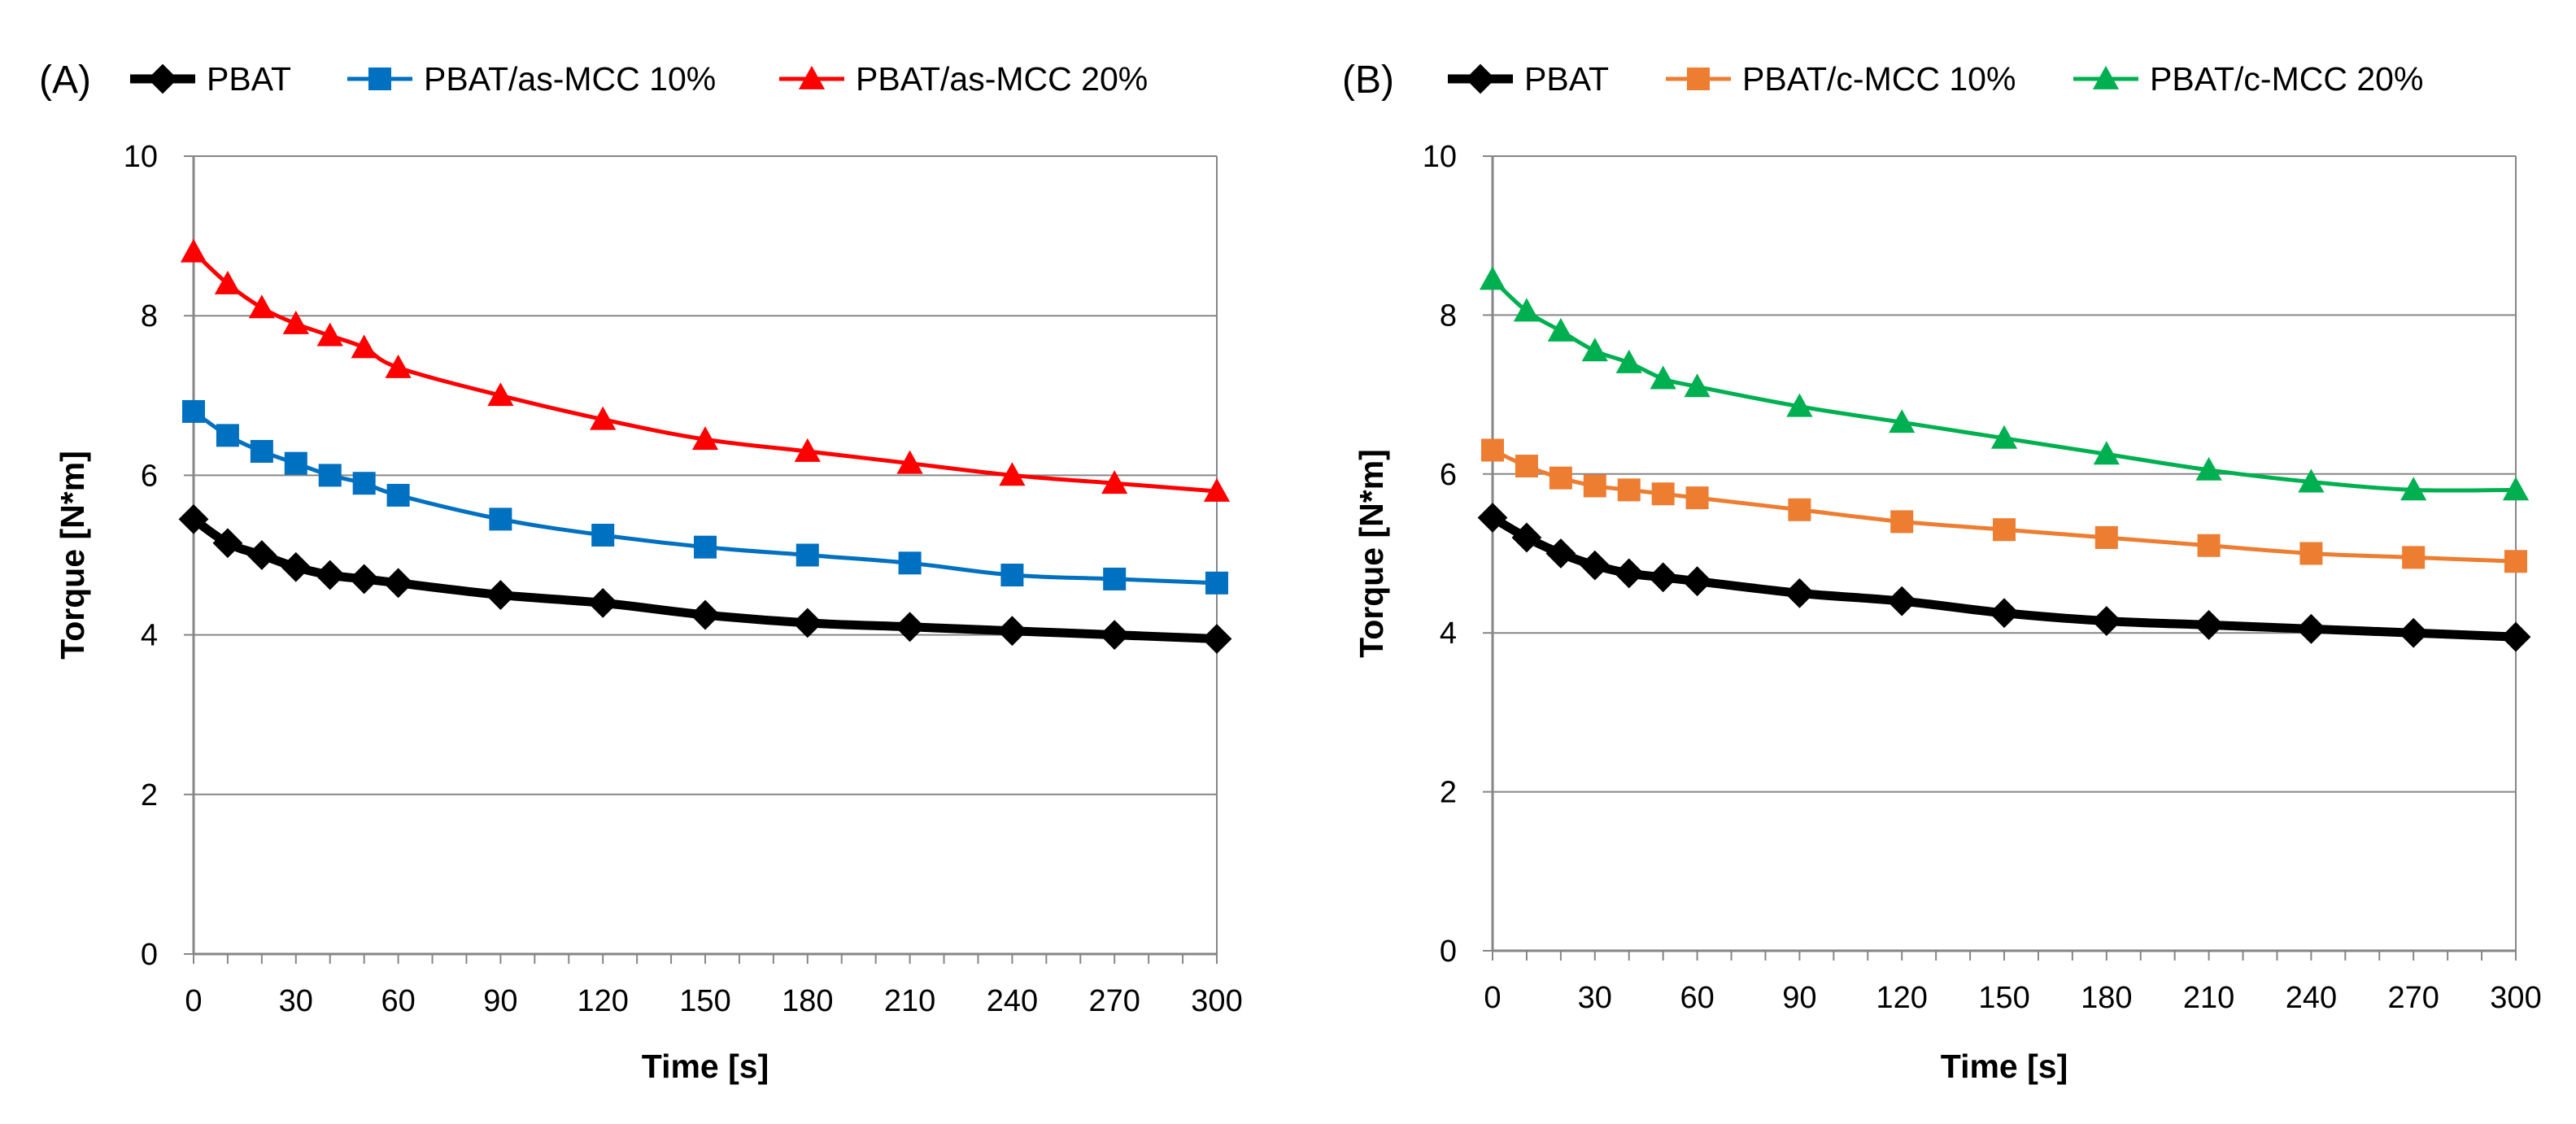  What do you see at coordinates (1002, 79) in the screenshot?
I see `legend-label: PBAT/as-MCC 20%` at bounding box center [1002, 79].